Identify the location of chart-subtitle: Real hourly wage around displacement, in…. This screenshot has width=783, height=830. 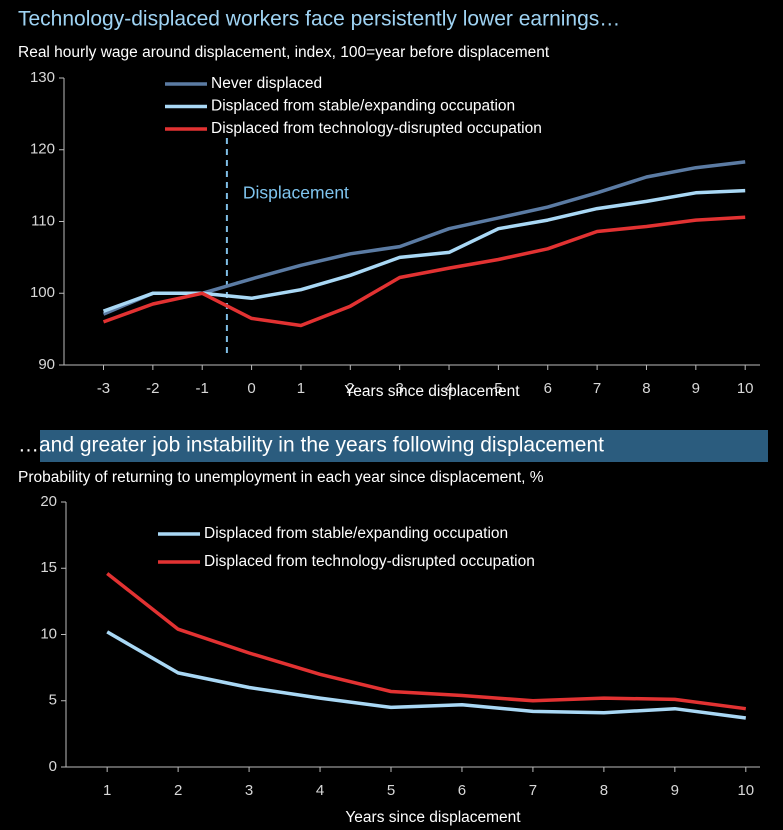
(284, 52).